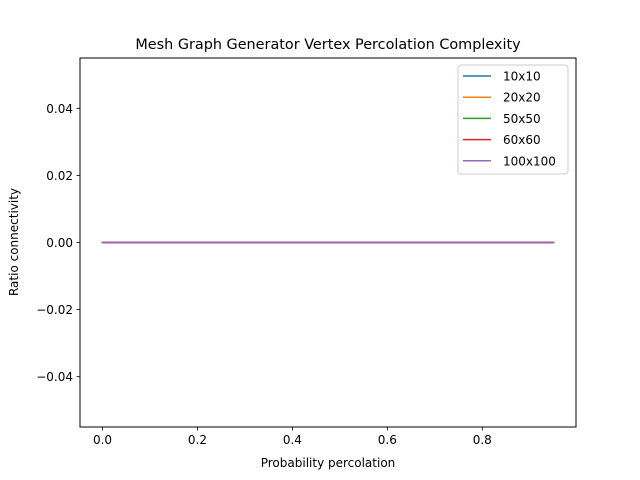  What do you see at coordinates (292, 440) in the screenshot?
I see `x-tick-label: 0.4` at bounding box center [292, 440].